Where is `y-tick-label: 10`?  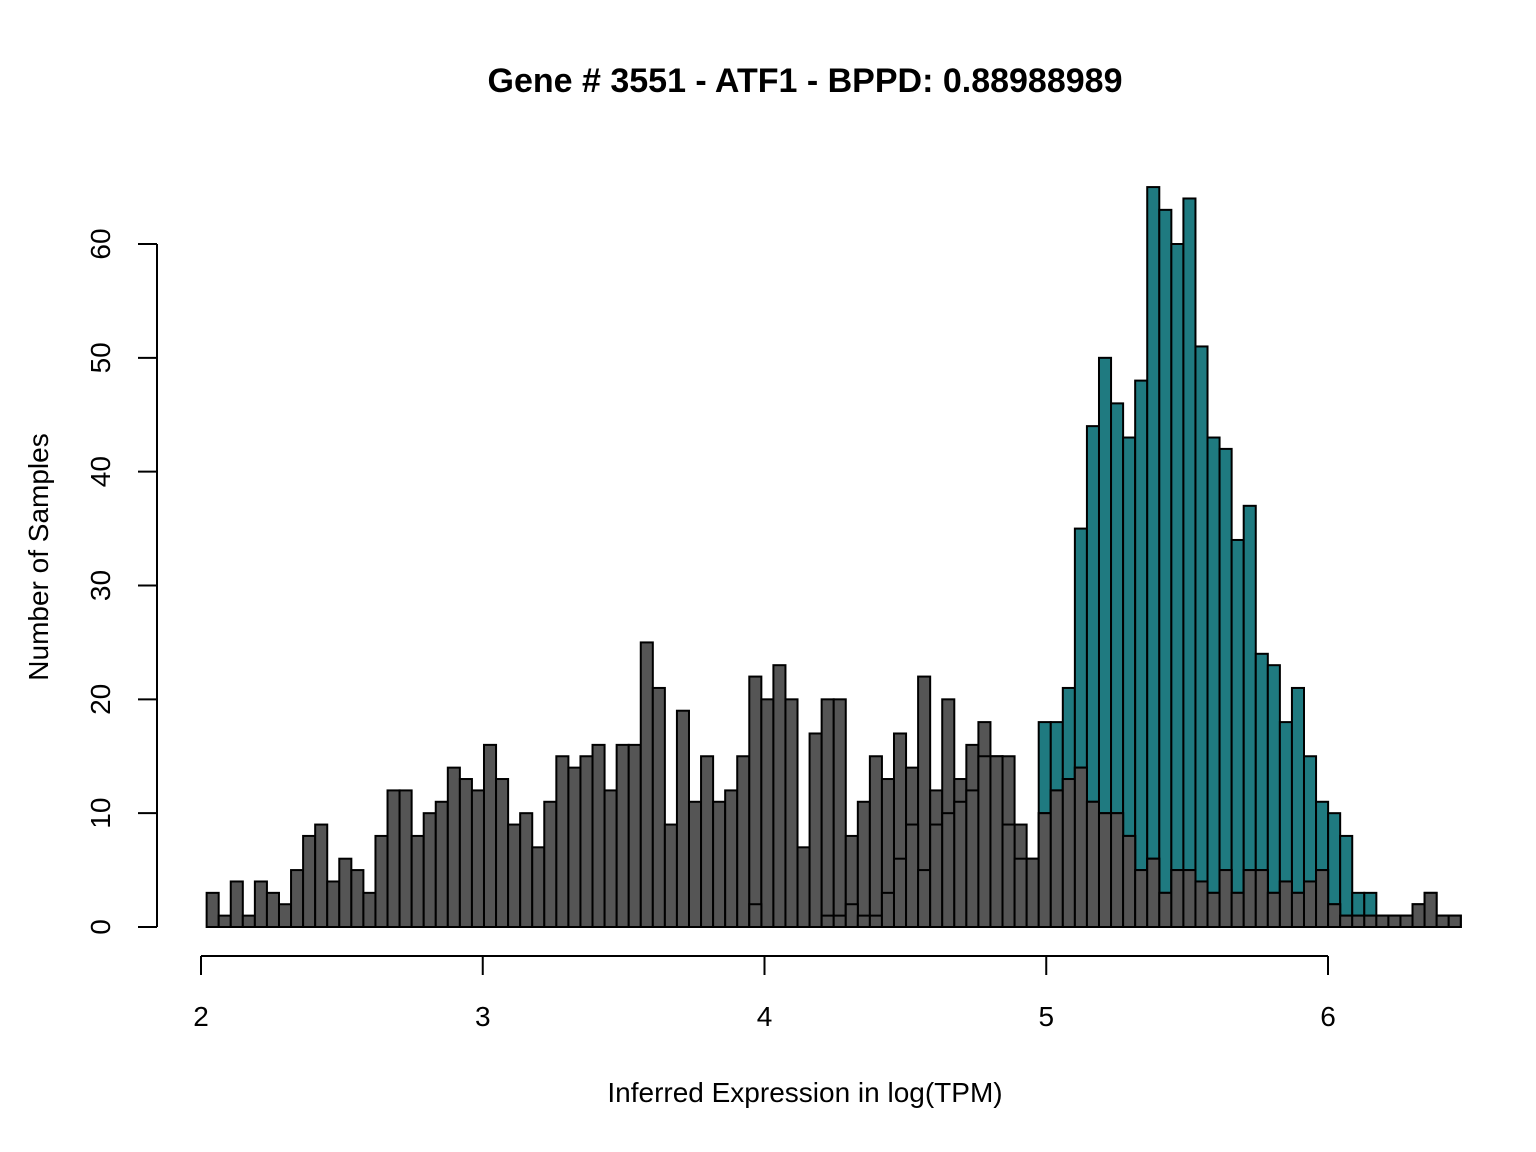 y-tick-label: 10 is located at coordinates (100, 813).